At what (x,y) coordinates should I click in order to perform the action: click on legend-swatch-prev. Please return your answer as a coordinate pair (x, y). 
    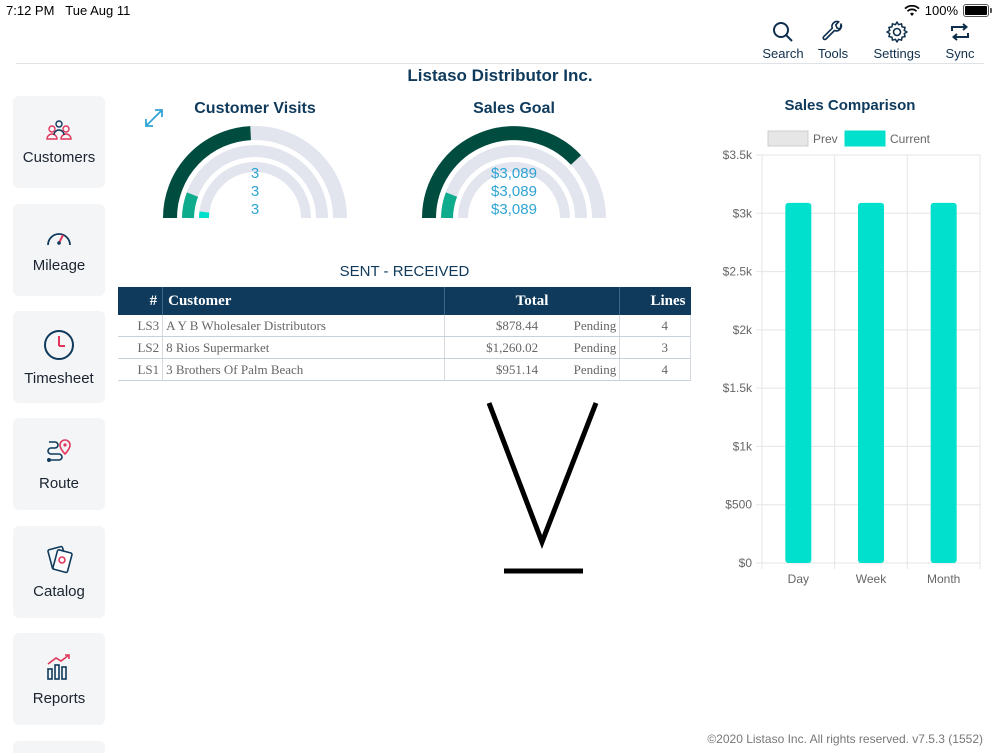
    Looking at the image, I should click on (788, 138).